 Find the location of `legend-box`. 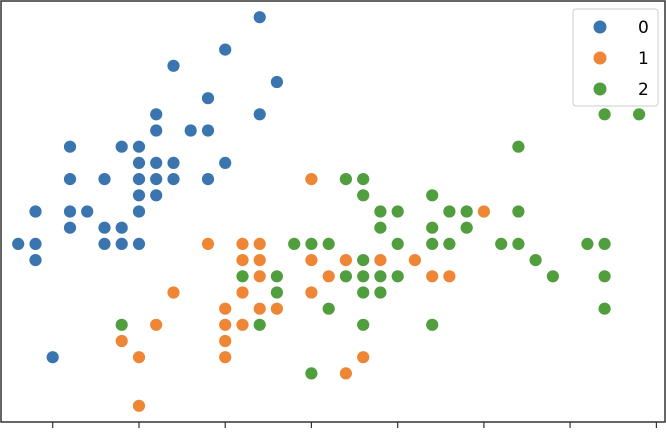

legend-box is located at coordinates (615, 57).